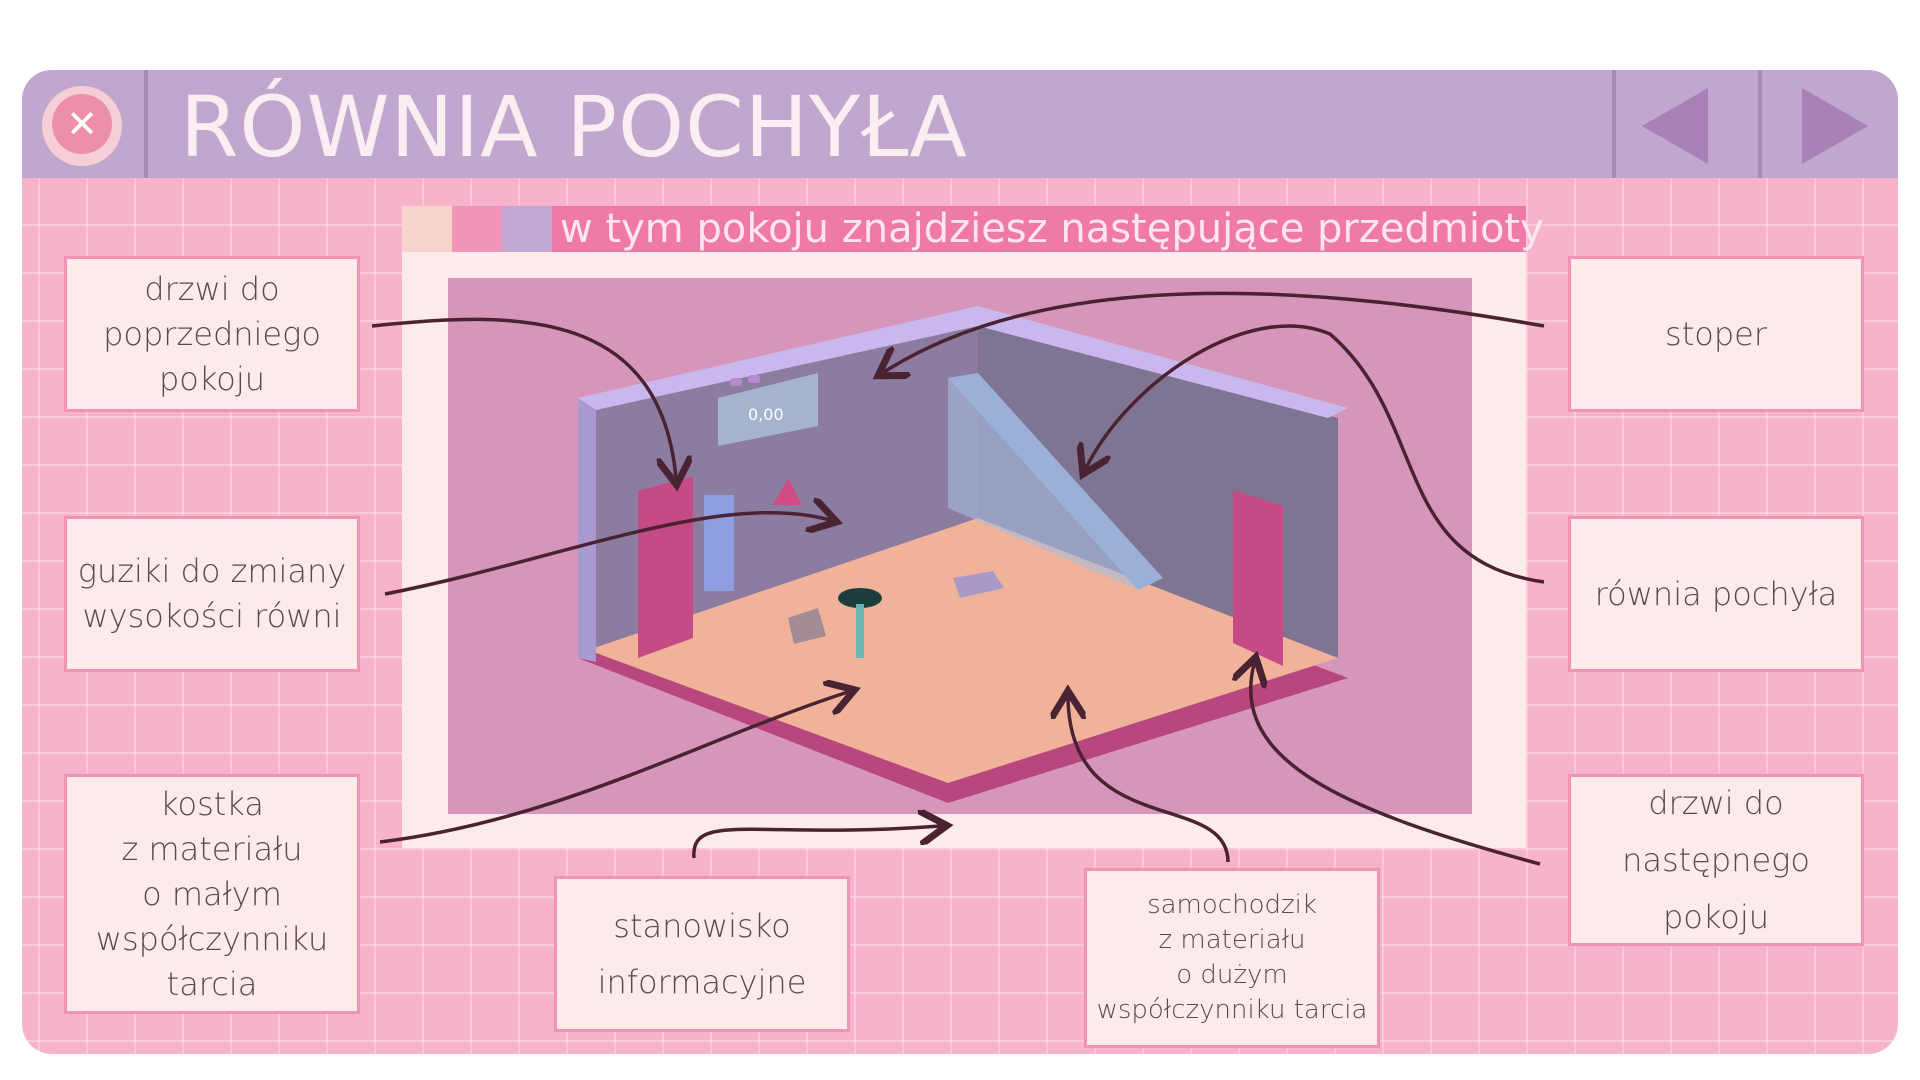 Image resolution: width=1920 pixels, height=1080 pixels. Describe the element at coordinates (212, 983) in the screenshot. I see `label-line: tarcia` at that location.